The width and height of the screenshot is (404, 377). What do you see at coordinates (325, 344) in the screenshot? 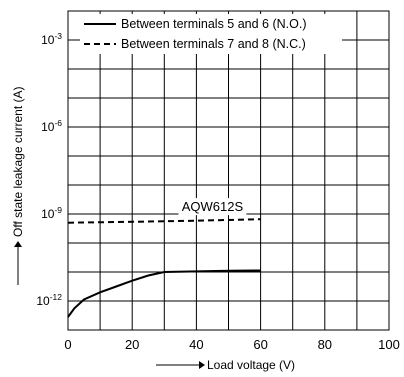
I see `x-tick-label: 80` at bounding box center [325, 344].